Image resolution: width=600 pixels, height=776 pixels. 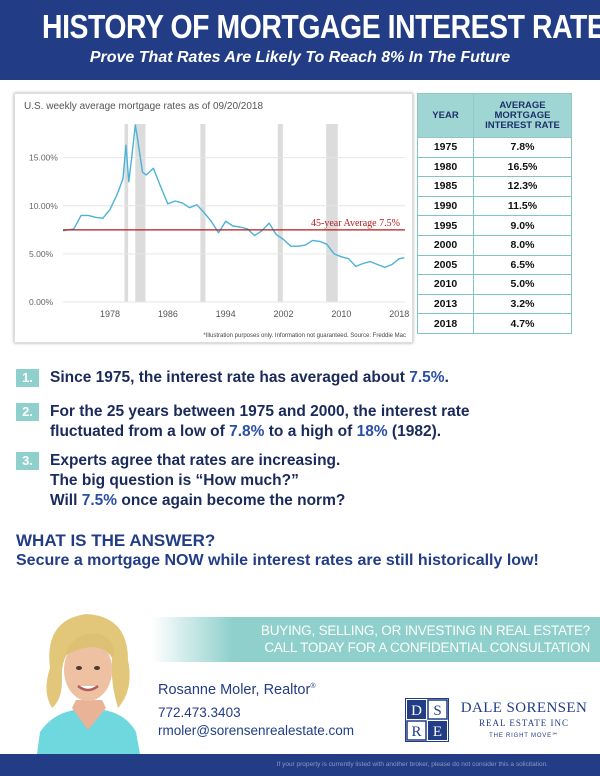 I want to click on col-rate-header: AVERAGE MORTGAGE INTEREST RATE, so click(x=522, y=115).